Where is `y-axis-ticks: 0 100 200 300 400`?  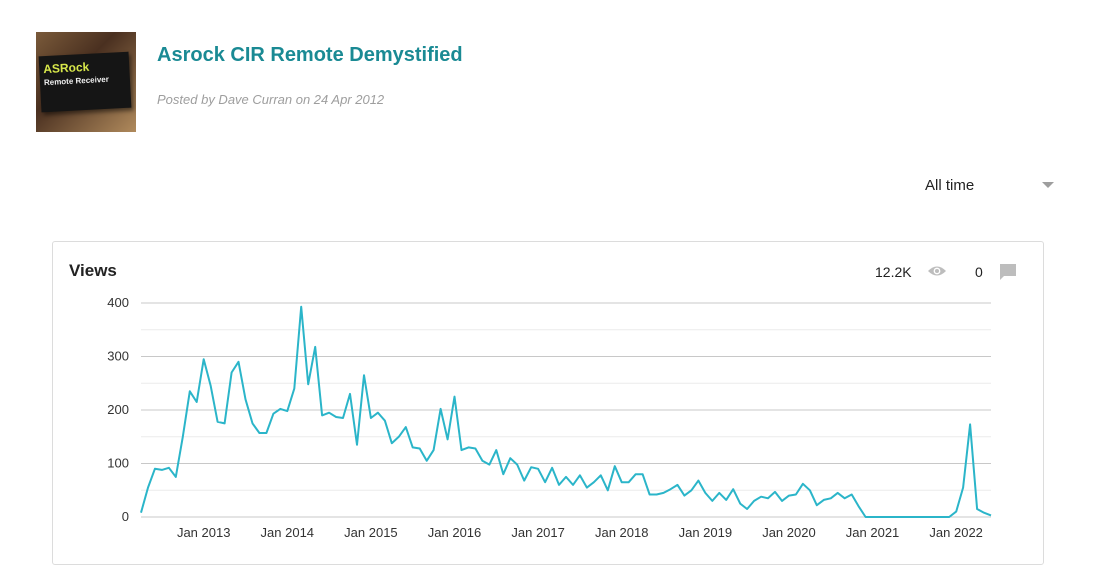
y-axis-ticks: 0 100 200 300 400 is located at coordinates (118, 409).